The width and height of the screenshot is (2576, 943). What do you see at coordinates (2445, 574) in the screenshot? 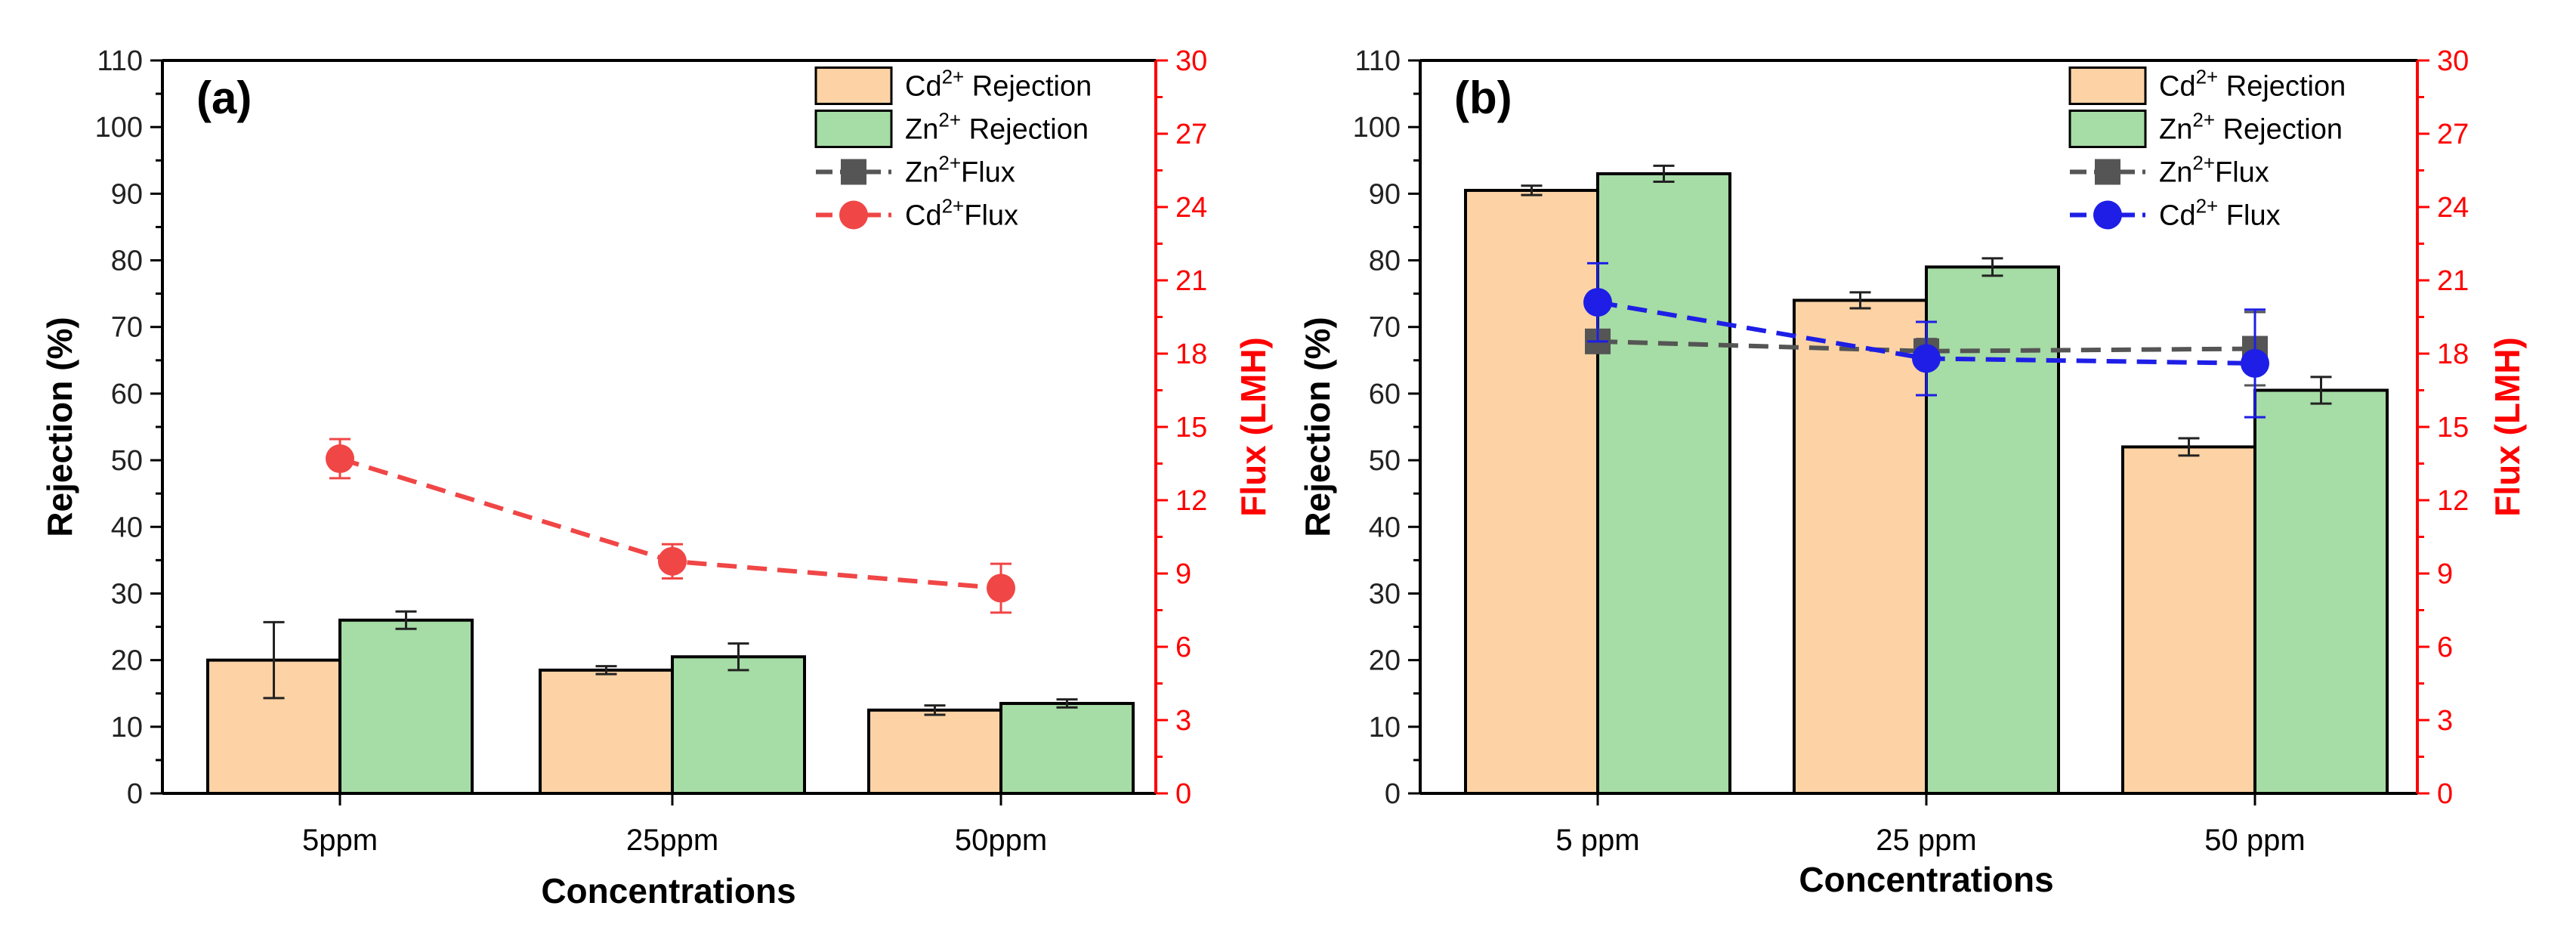
I see `y2-tick-label: 9` at bounding box center [2445, 574].